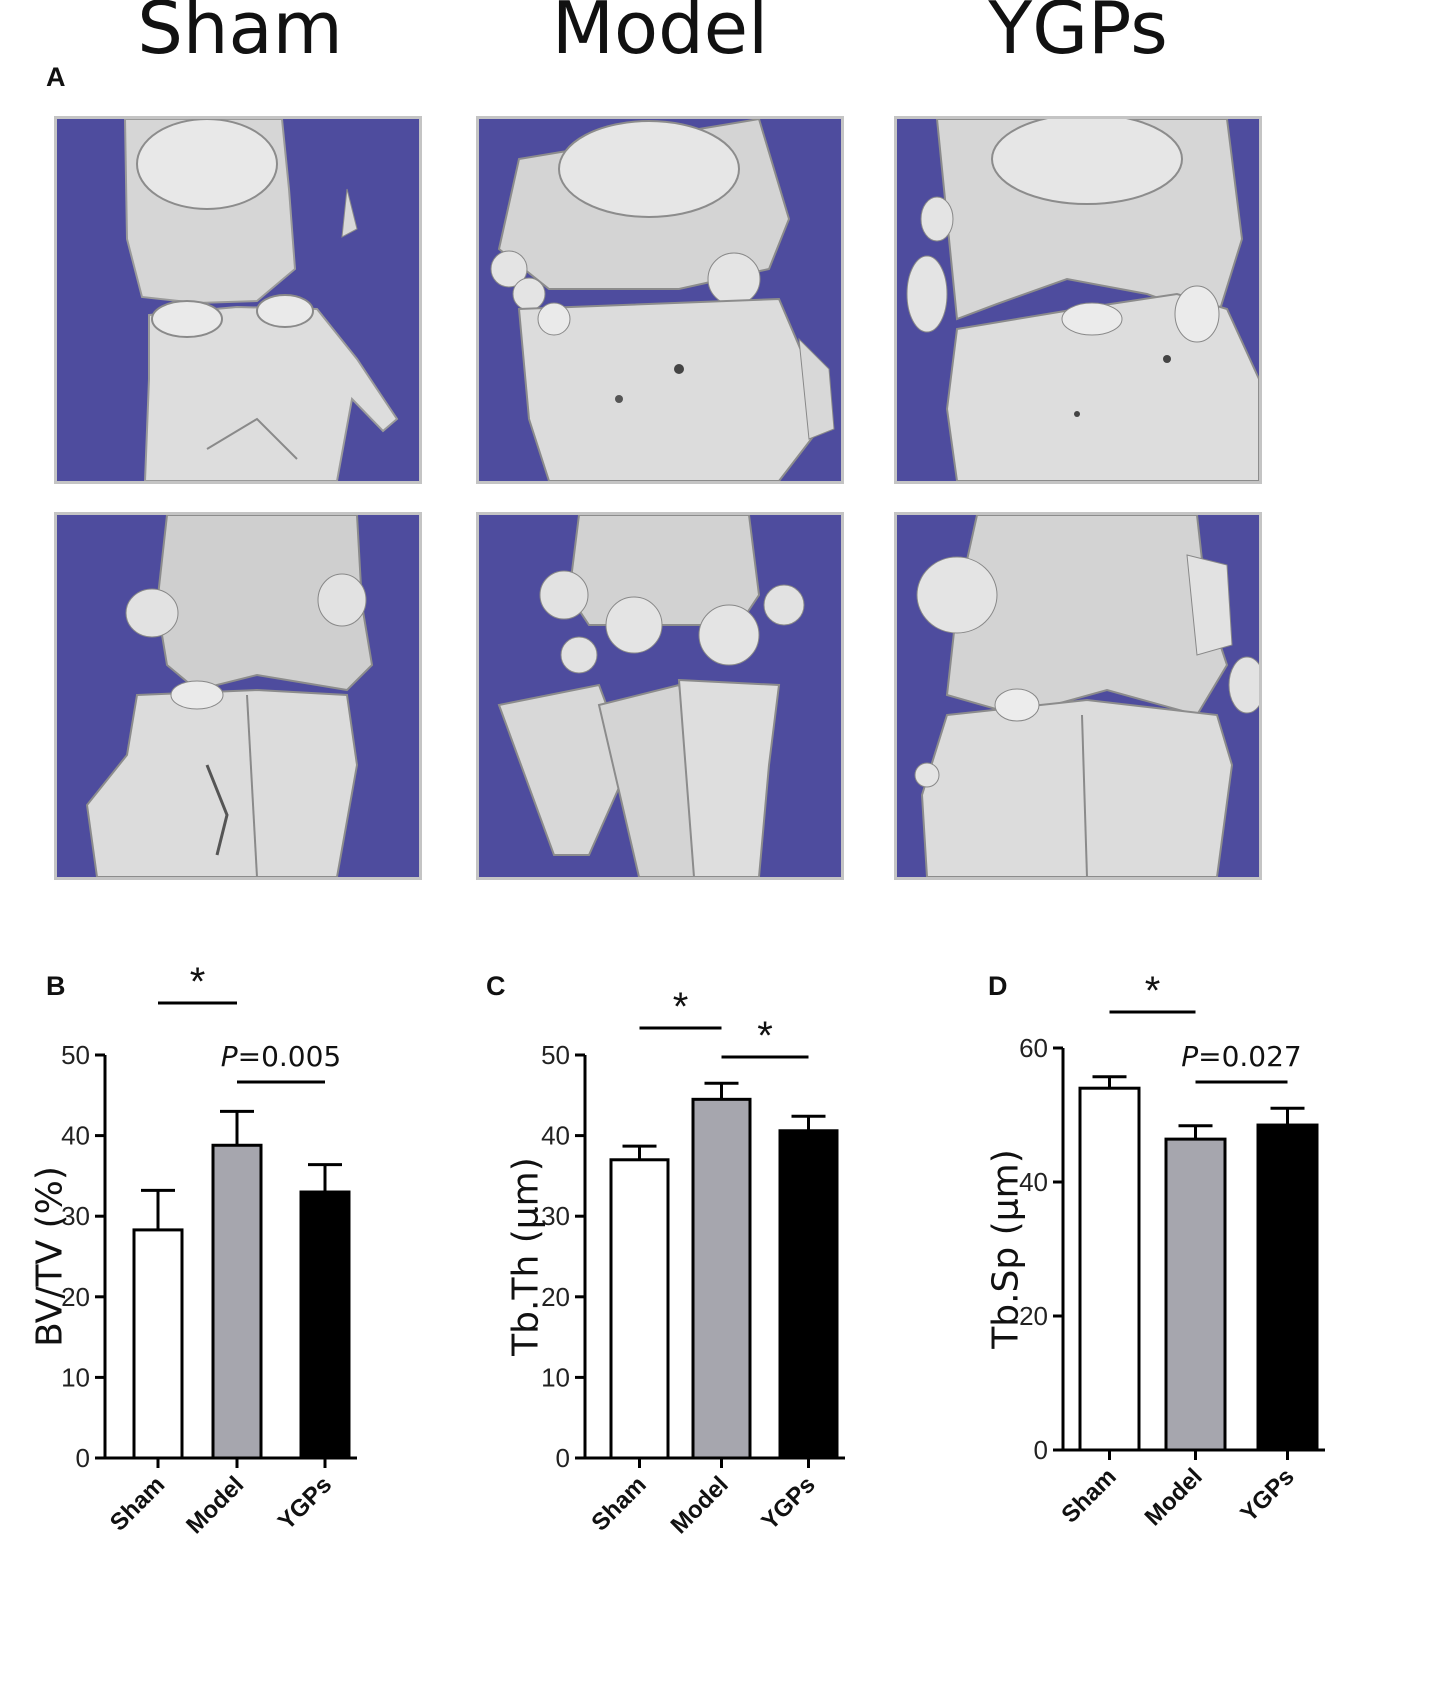 The image size is (1450, 1687). Describe the element at coordinates (1088, 1495) in the screenshot. I see `x-category-label-d-sham: Sham` at that location.